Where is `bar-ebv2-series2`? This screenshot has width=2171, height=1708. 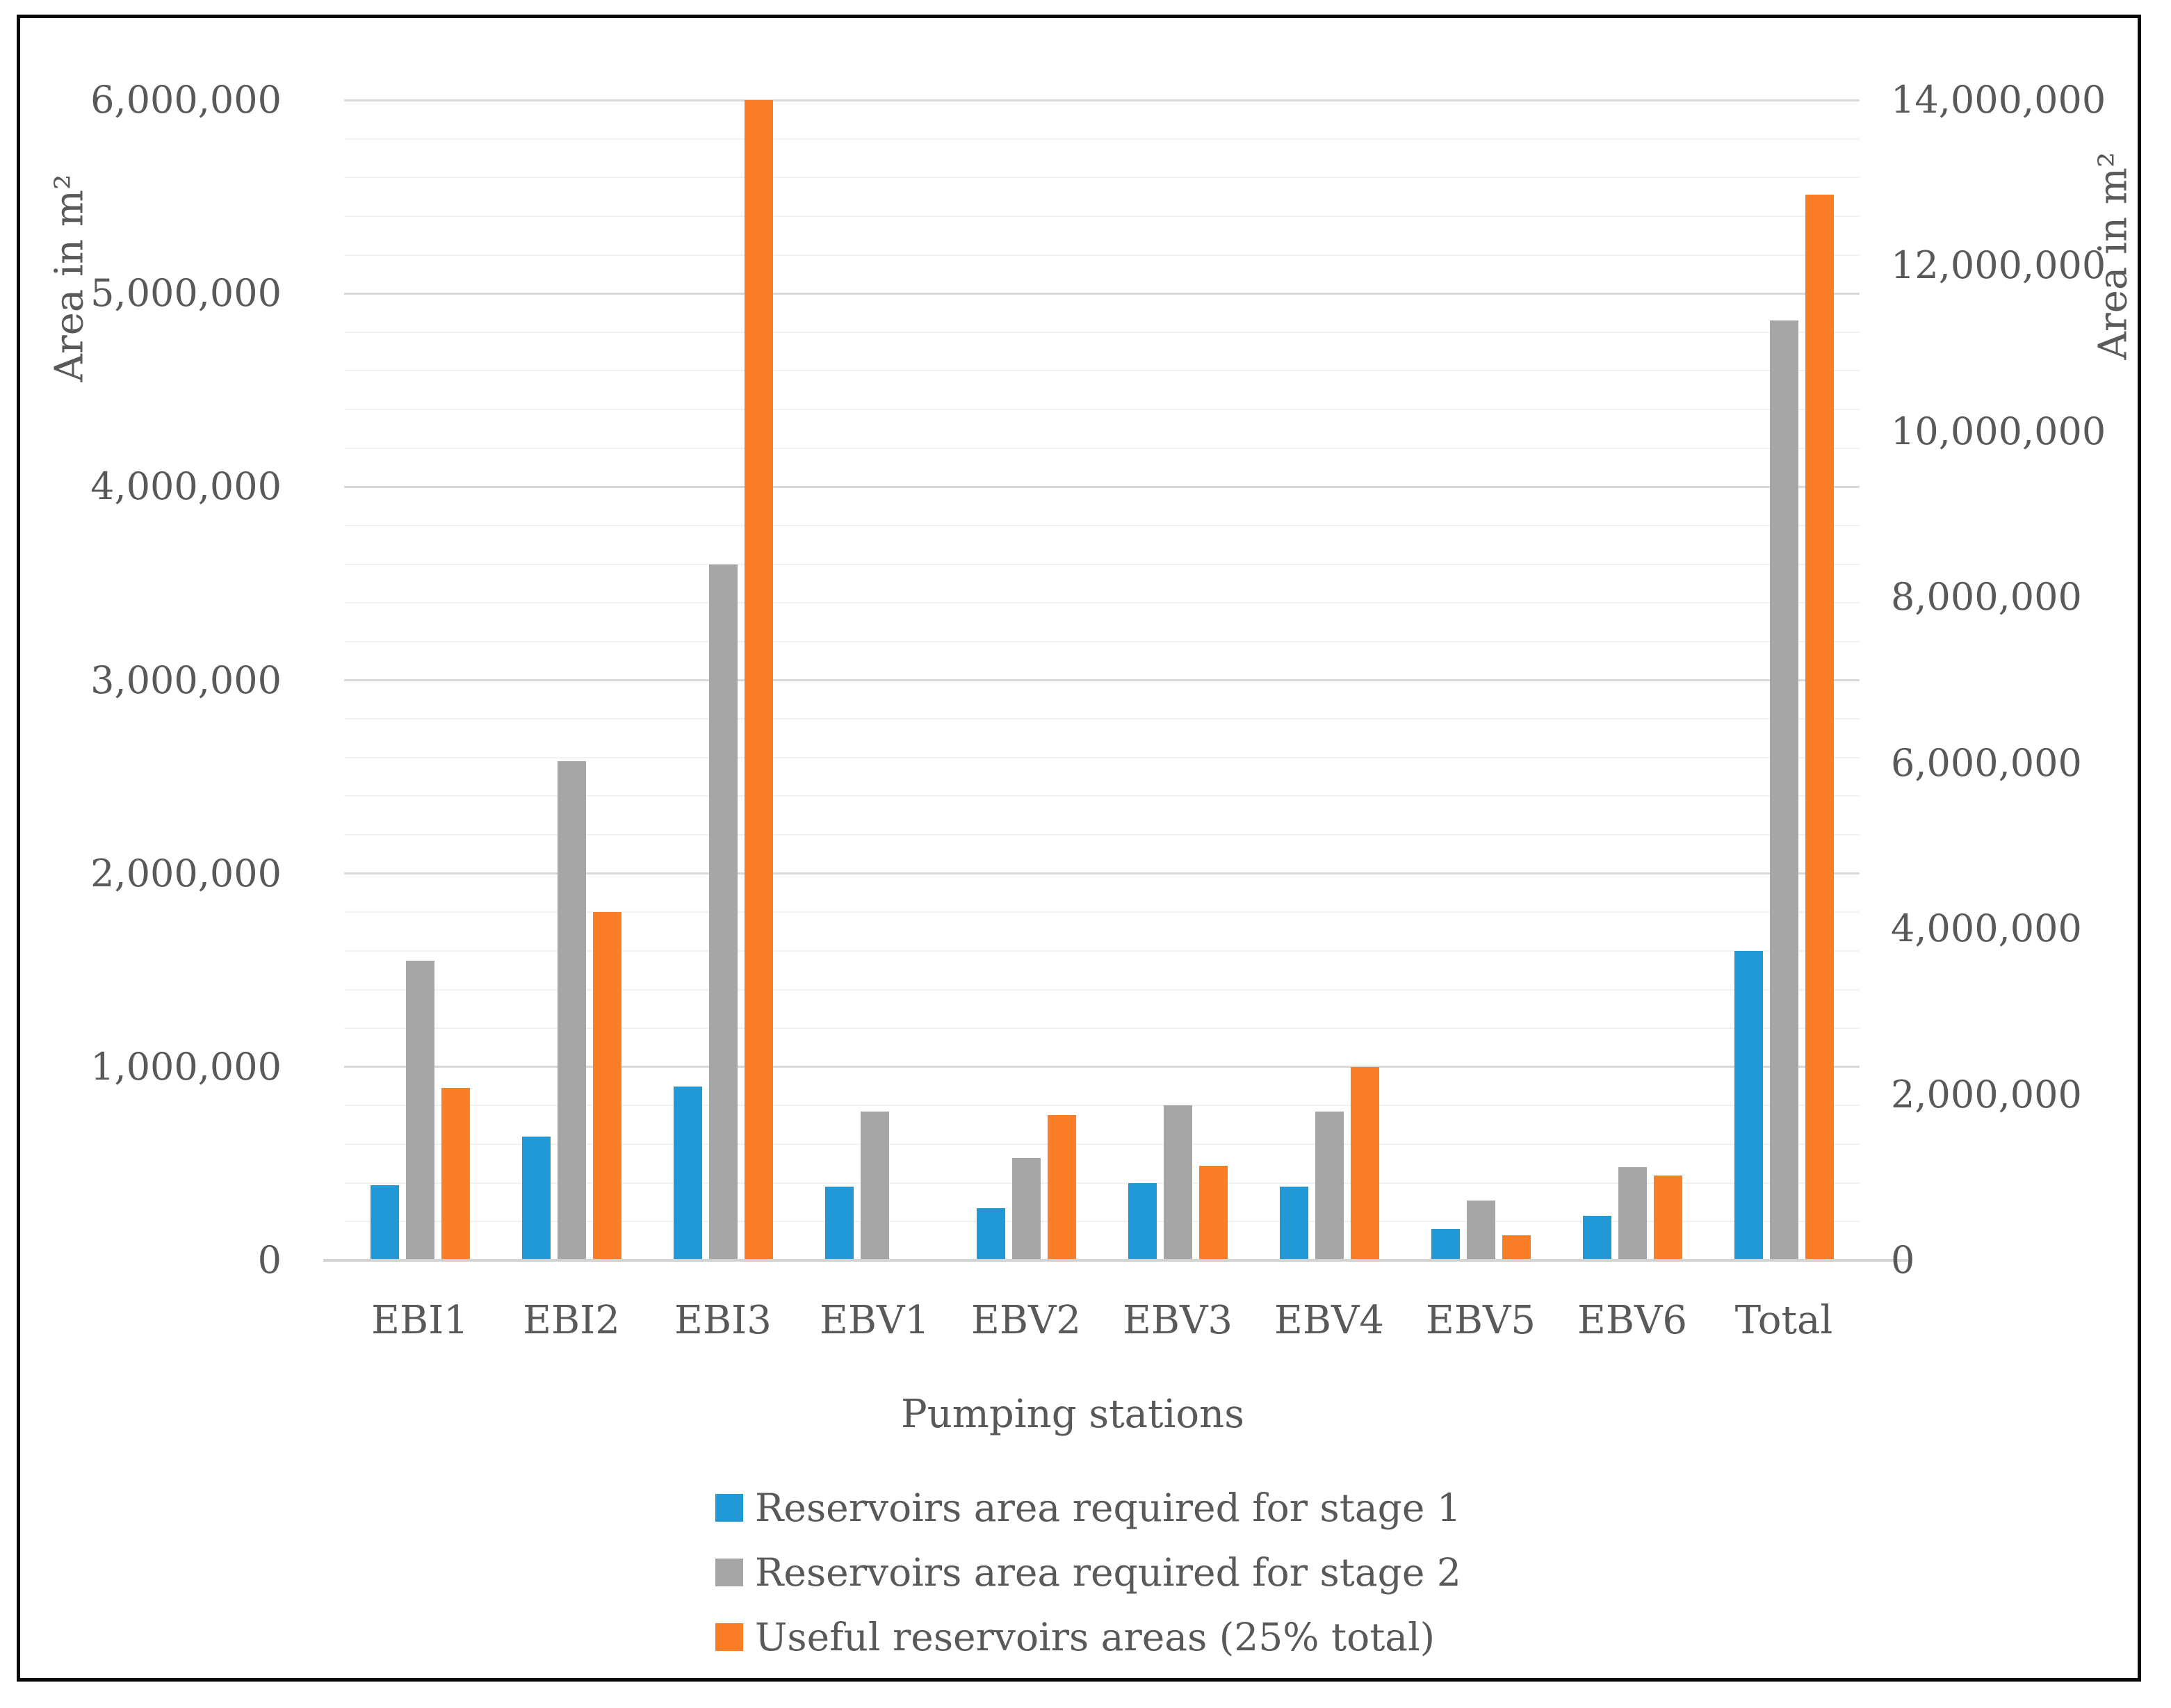
bar-ebv2-series2 is located at coordinates (1026, 1209).